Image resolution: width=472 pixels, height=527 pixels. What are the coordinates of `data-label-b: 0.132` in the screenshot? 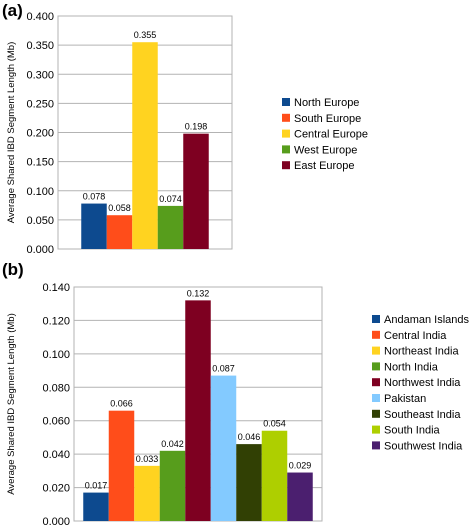 It's located at (198, 293).